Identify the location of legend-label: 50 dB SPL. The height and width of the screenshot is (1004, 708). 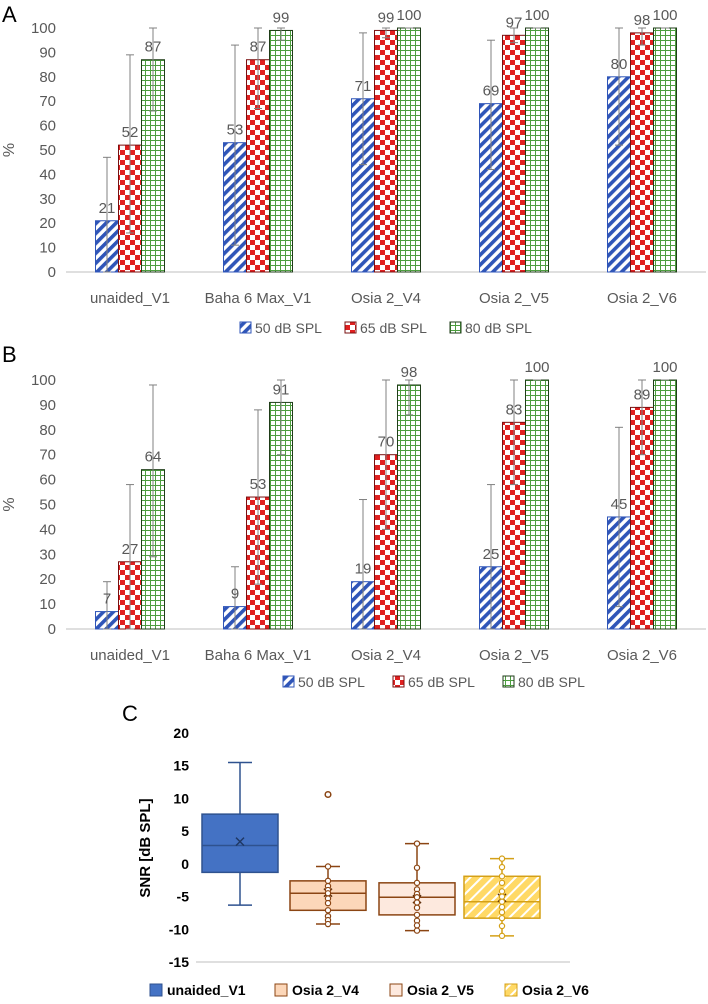
(288, 328).